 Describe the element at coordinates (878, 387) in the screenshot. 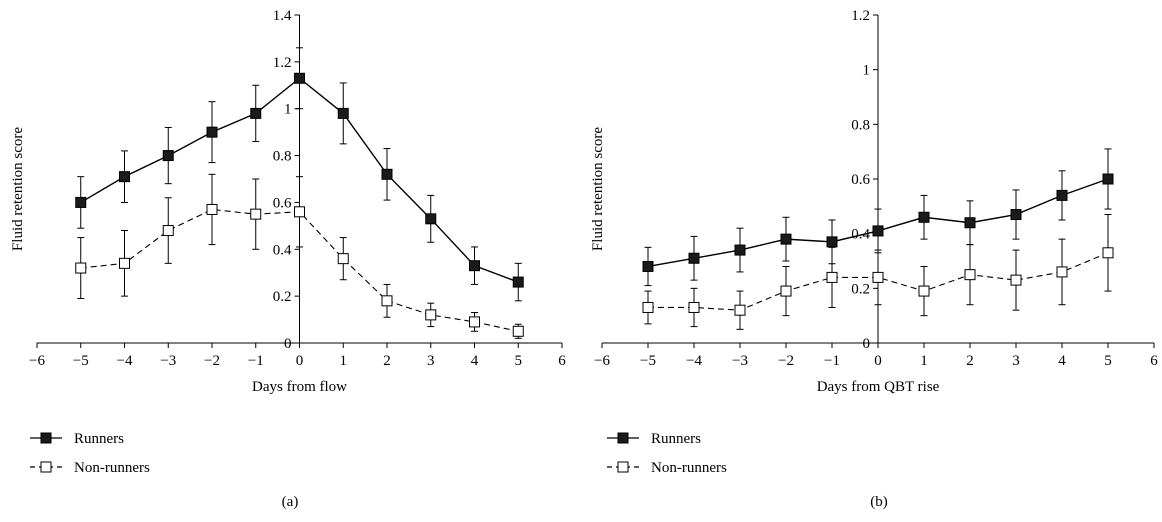

I see `x-axis-label: Days from QBT rise` at that location.